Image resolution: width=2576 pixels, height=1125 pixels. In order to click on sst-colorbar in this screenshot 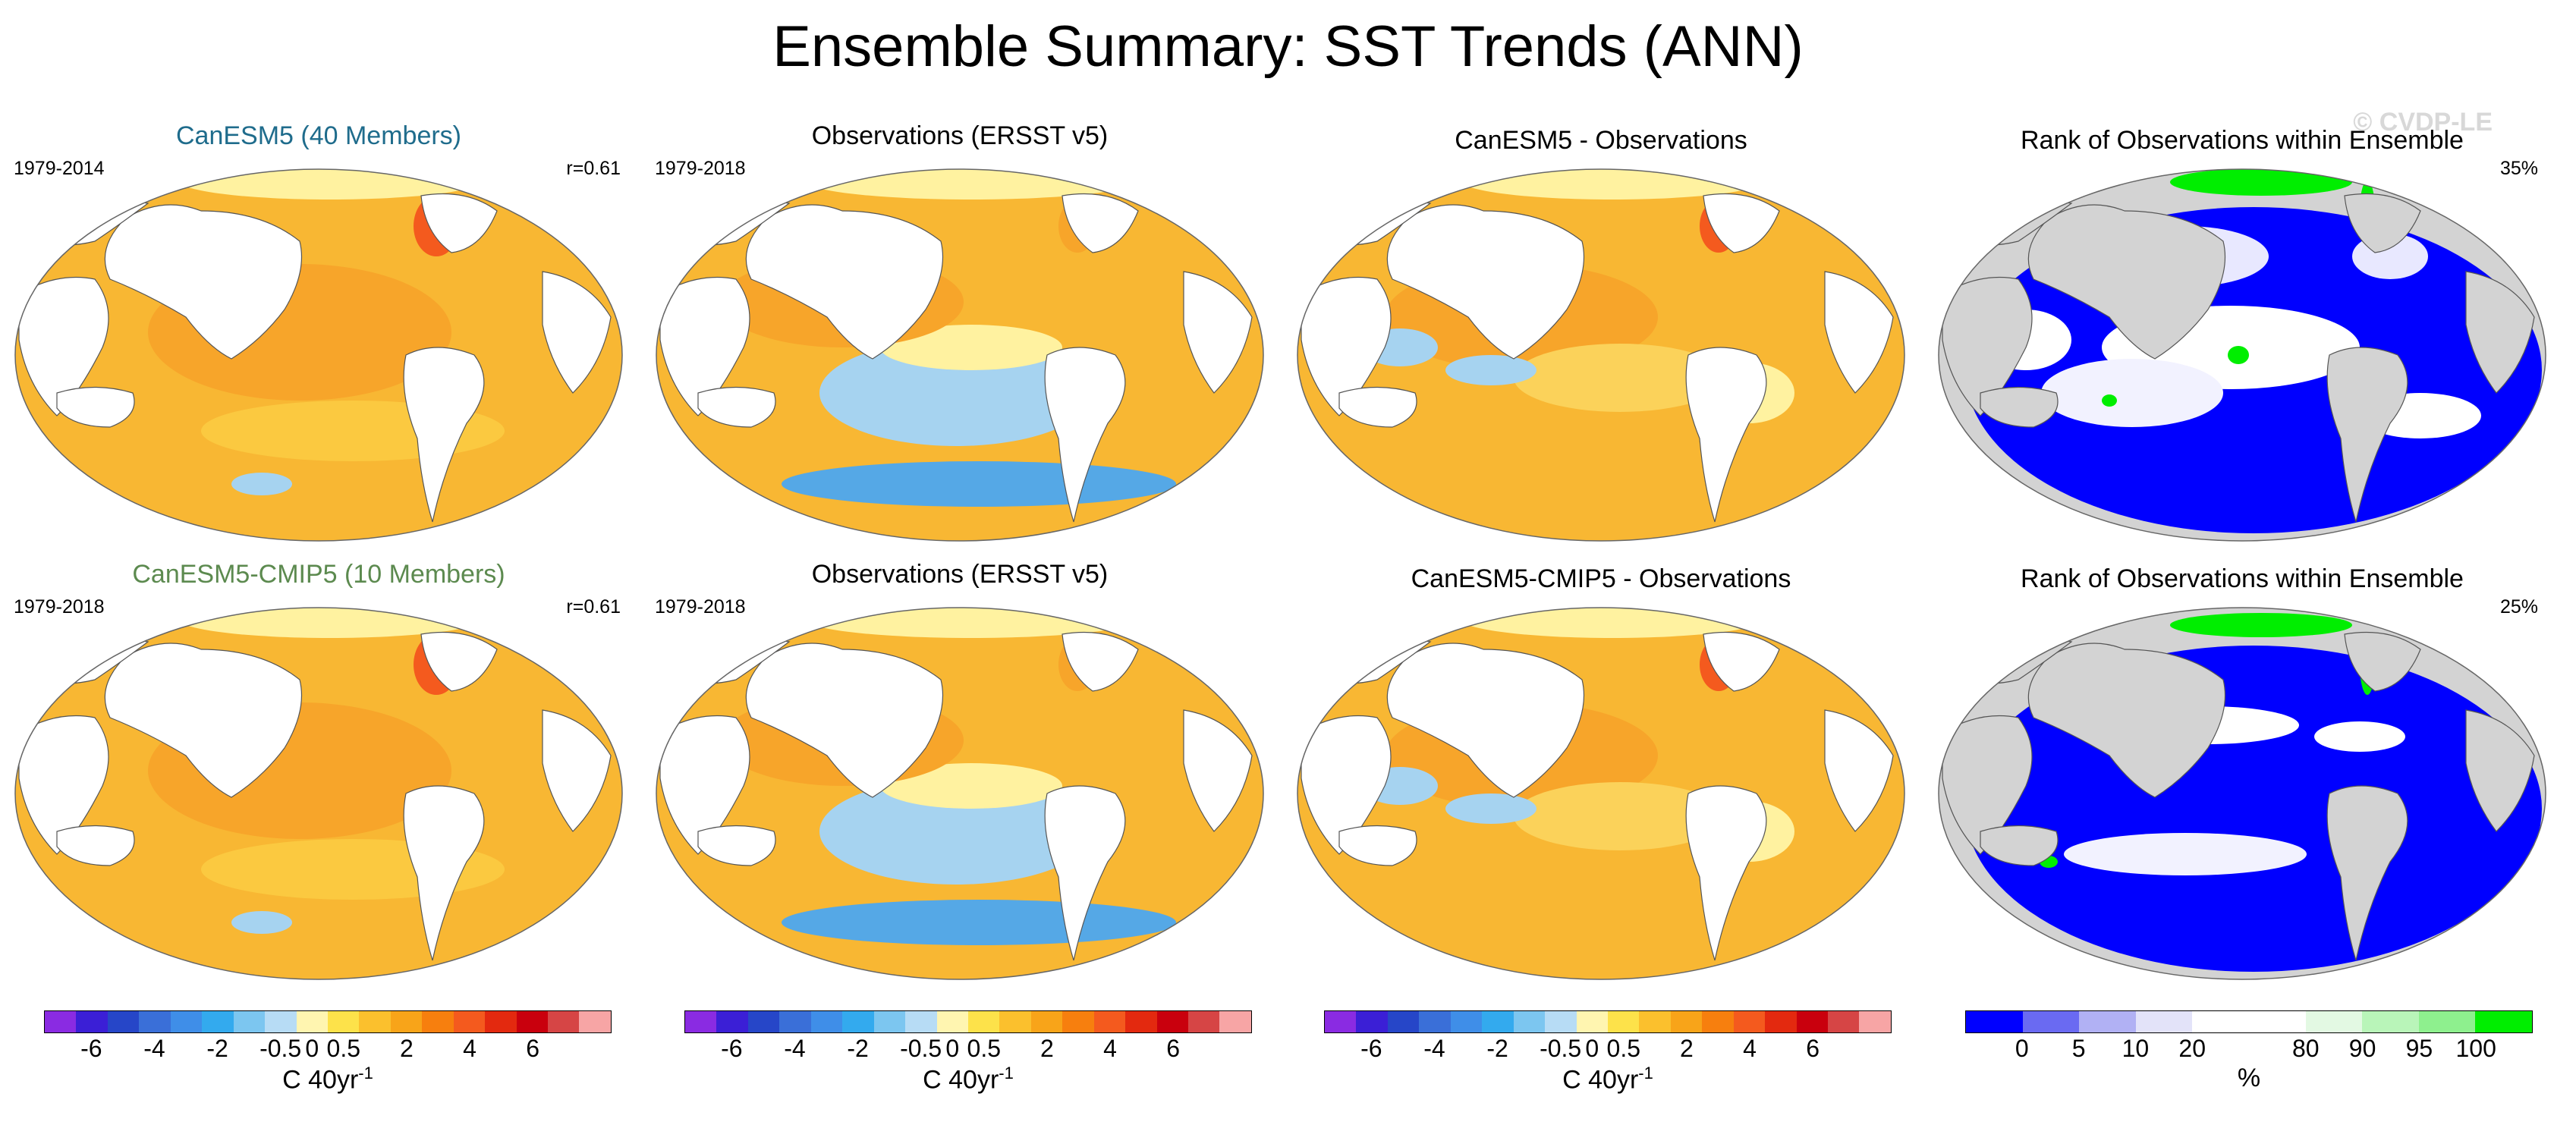, I will do `click(1608, 1021)`.